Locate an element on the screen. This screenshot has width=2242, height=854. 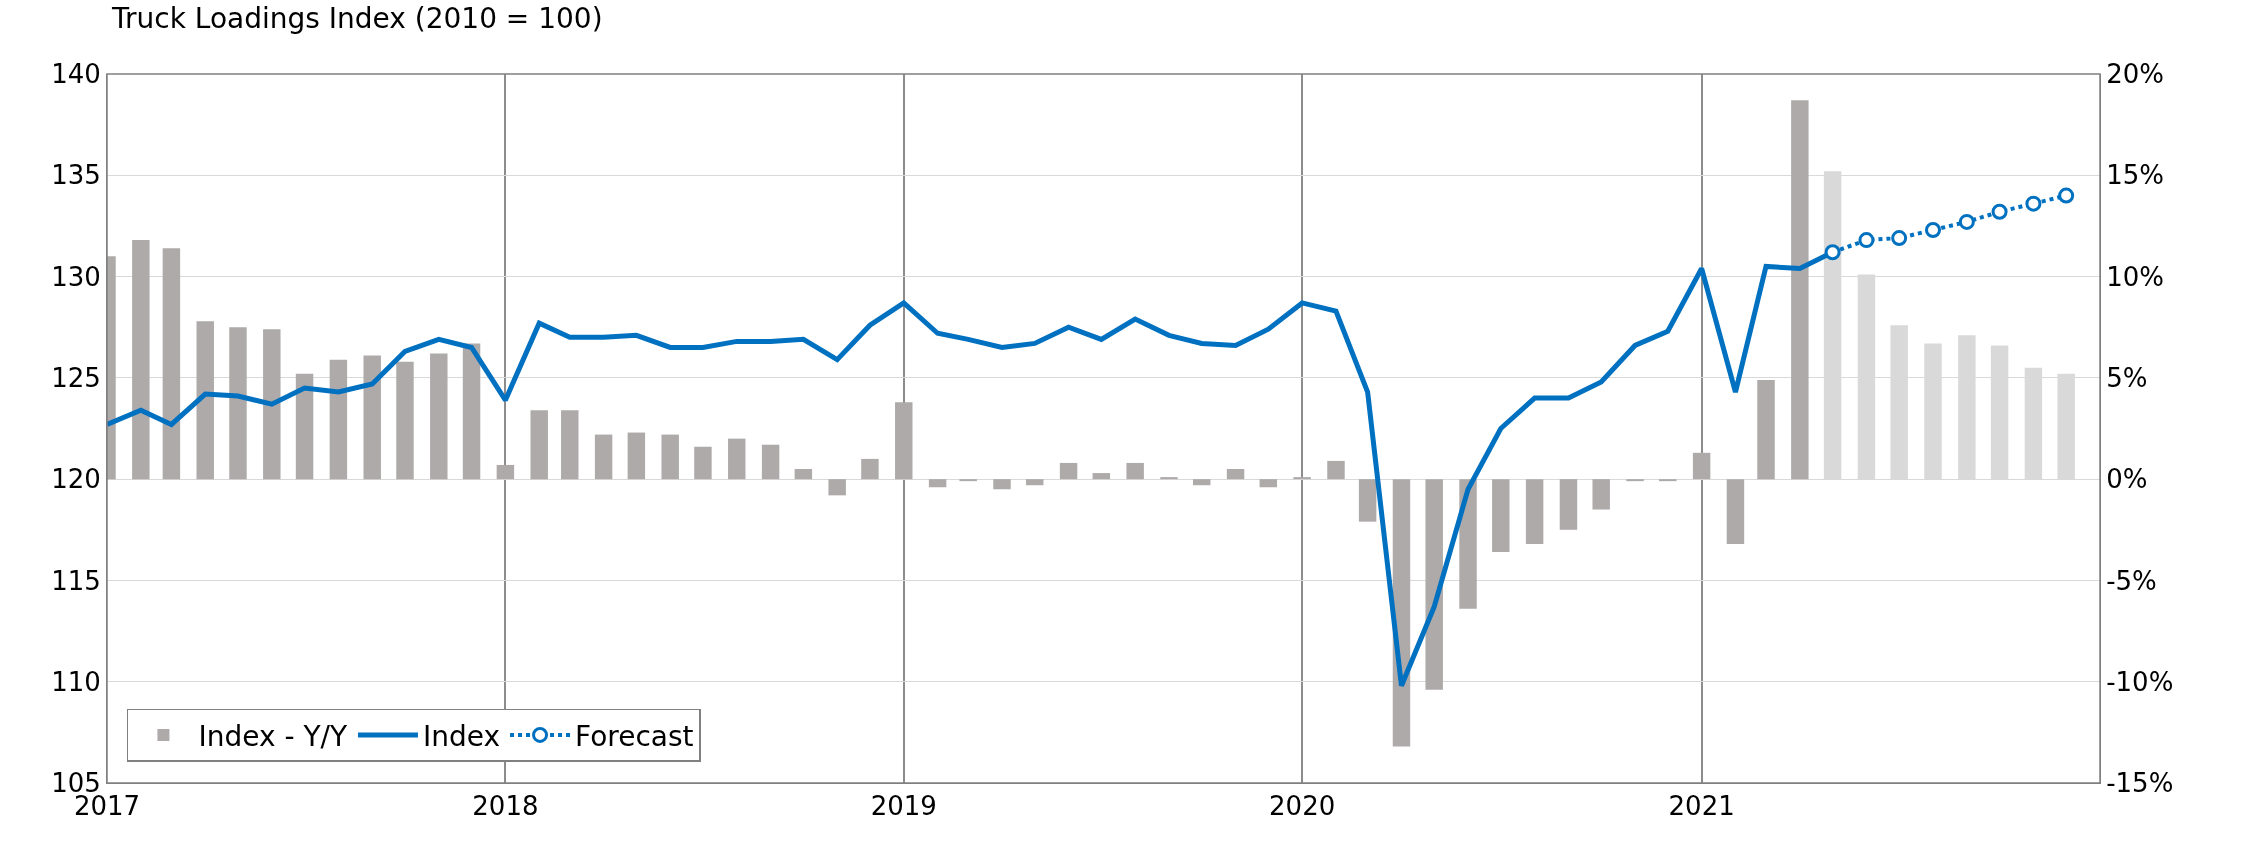
y2-tick-label: -10% is located at coordinates (2140, 681).